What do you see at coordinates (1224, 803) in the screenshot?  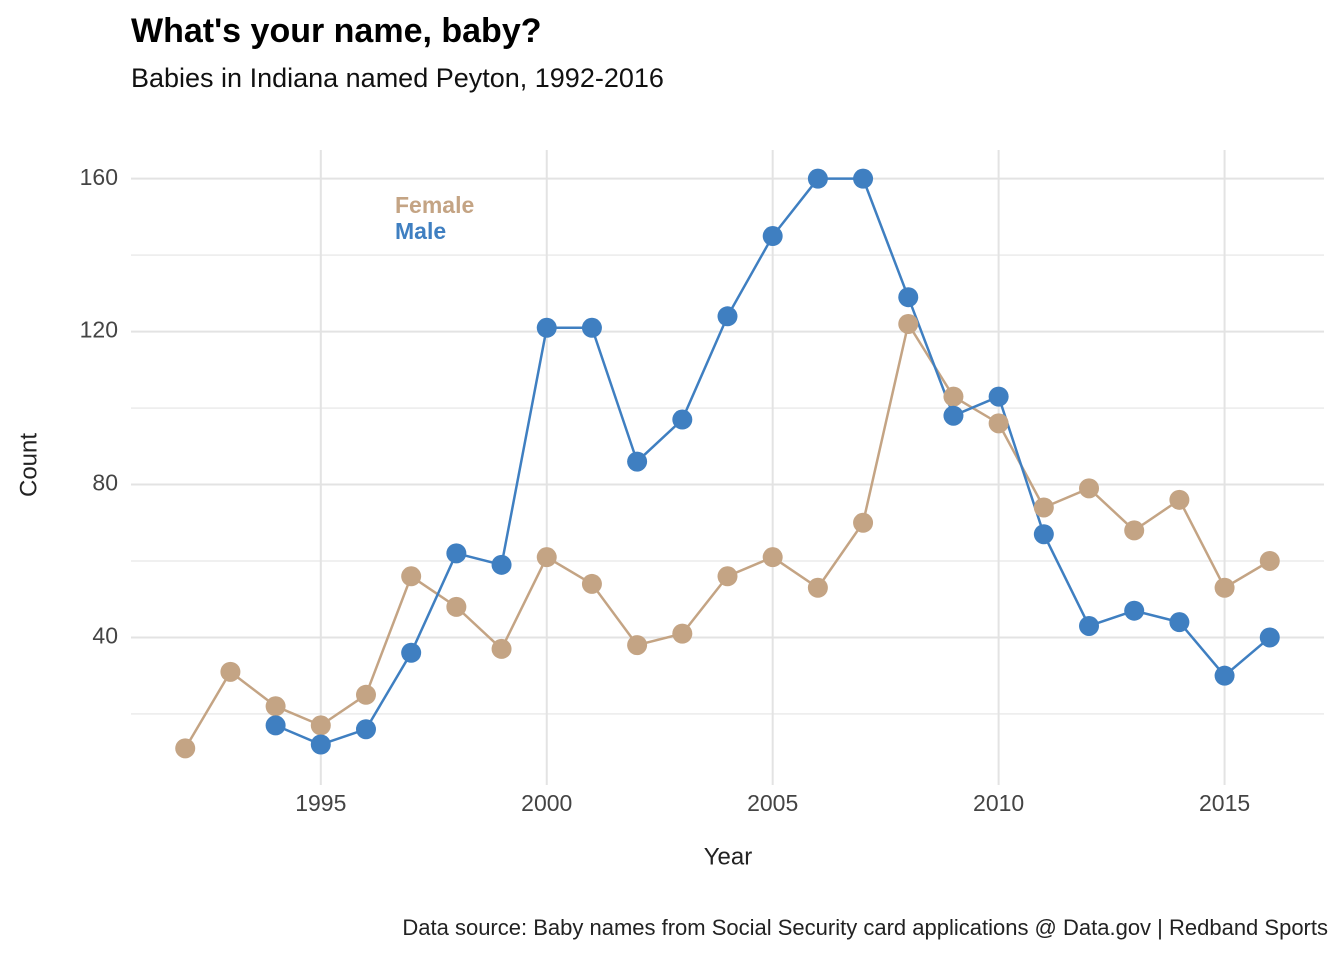 I see `x-tick-label: 2015` at bounding box center [1224, 803].